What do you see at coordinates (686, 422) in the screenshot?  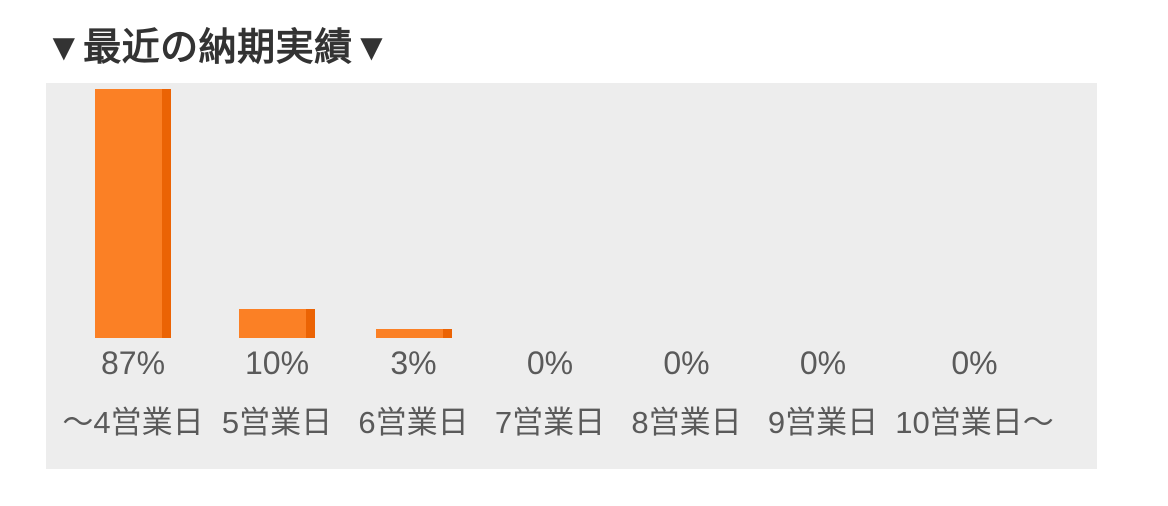 I see `category-label: 8営業日` at bounding box center [686, 422].